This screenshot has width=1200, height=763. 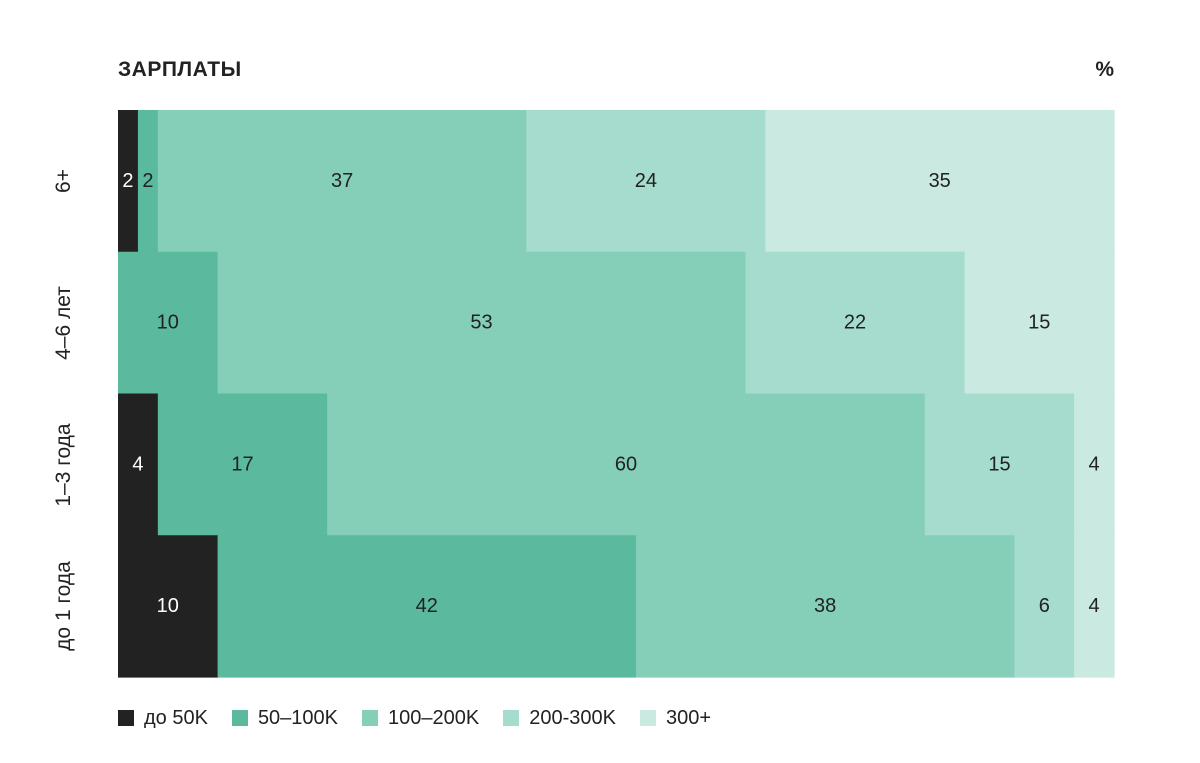 I want to click on legend-item-under-50k: до 50K, so click(x=163, y=718).